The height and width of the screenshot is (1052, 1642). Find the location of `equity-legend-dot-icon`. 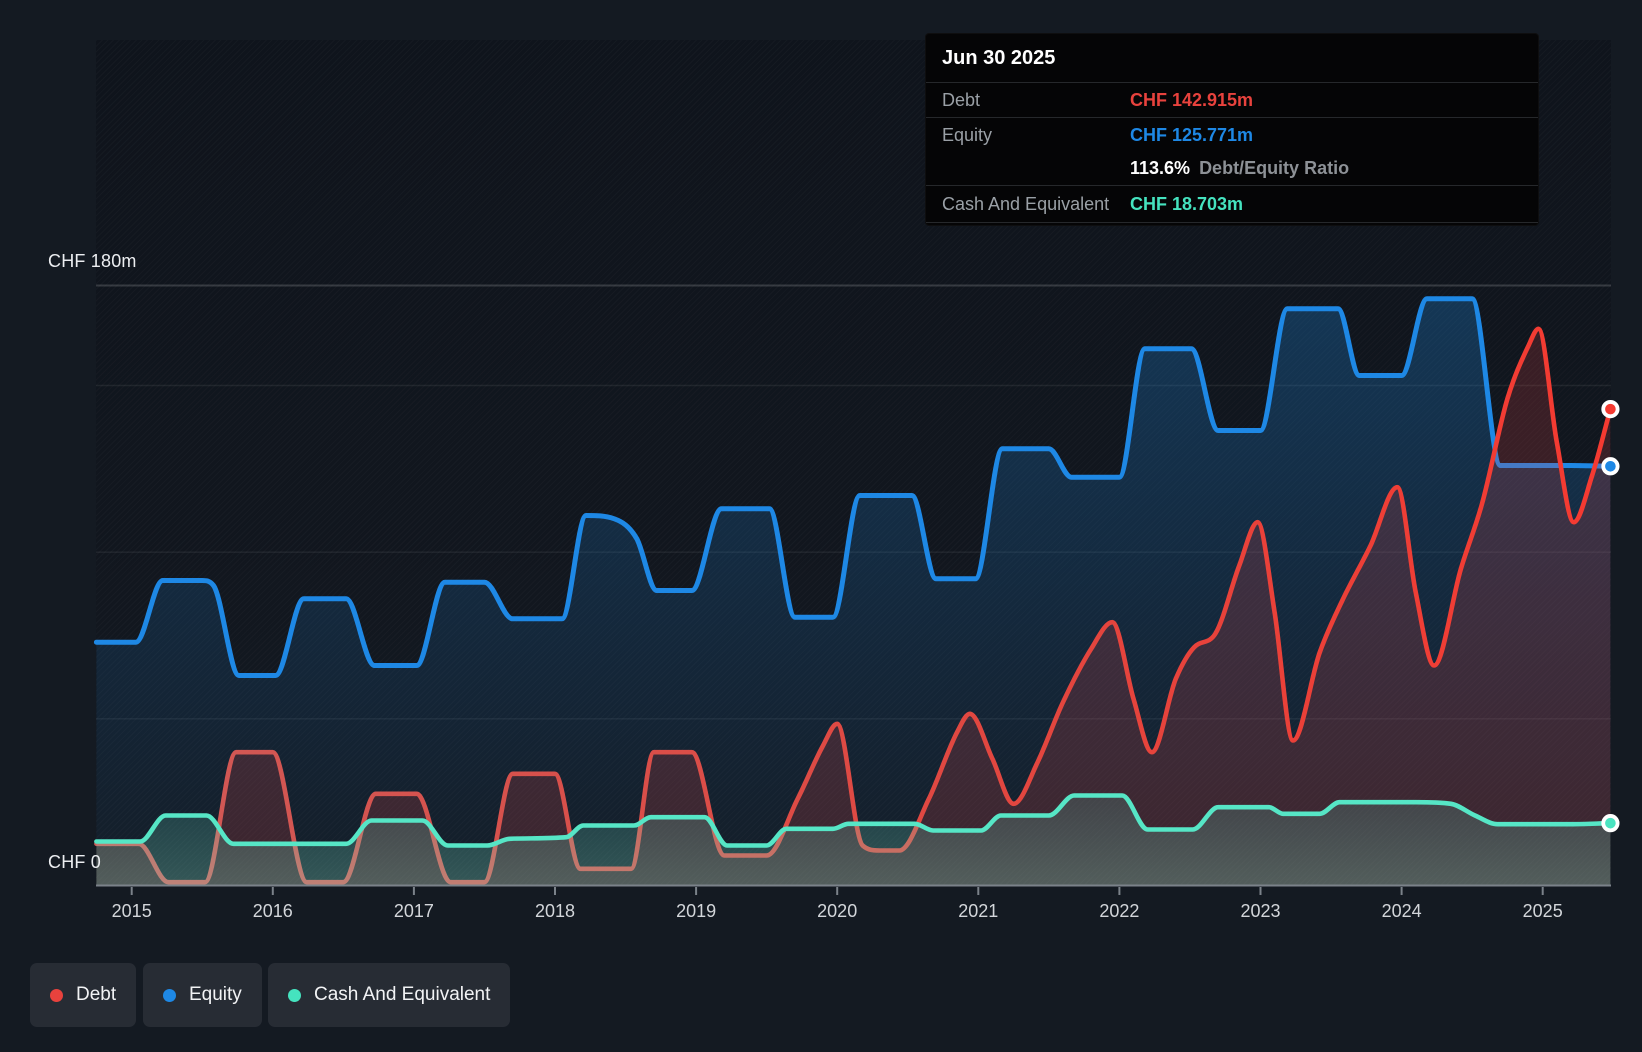

equity-legend-dot-icon is located at coordinates (169, 995).